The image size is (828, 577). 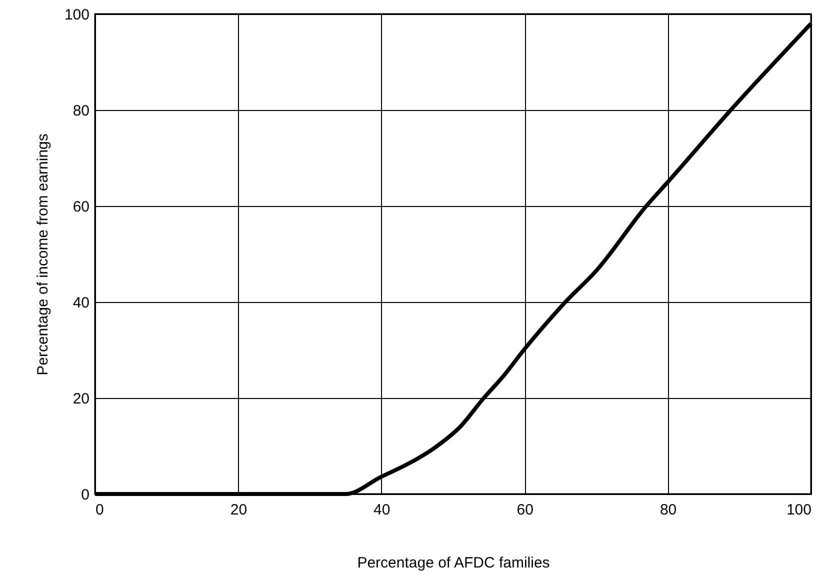 What do you see at coordinates (85, 495) in the screenshot?
I see `y-tick-label: 0` at bounding box center [85, 495].